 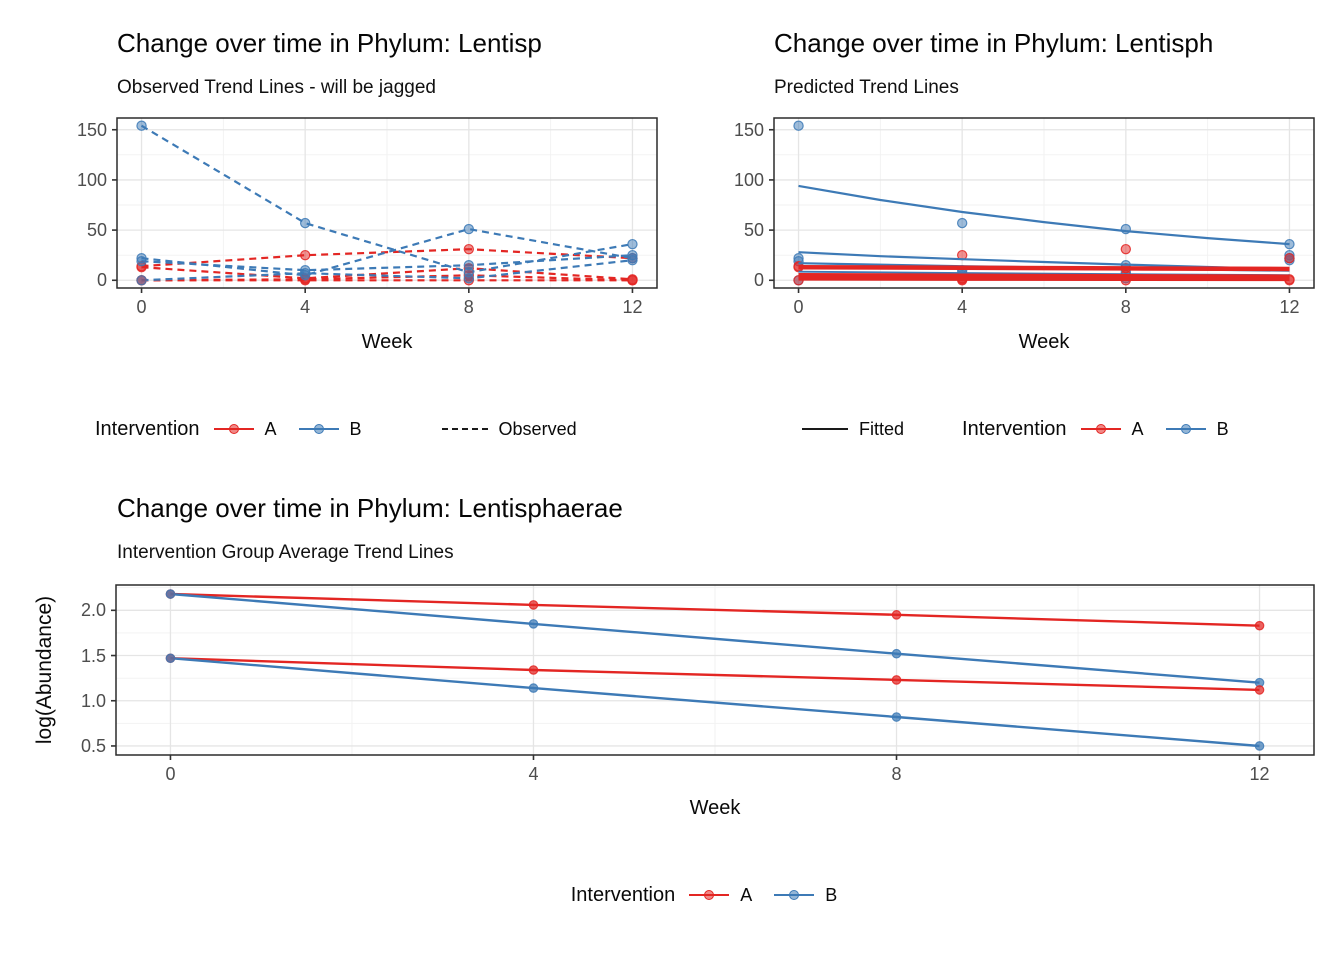 What do you see at coordinates (715, 702) in the screenshot?
I see `average-line-B-average-lower` at bounding box center [715, 702].